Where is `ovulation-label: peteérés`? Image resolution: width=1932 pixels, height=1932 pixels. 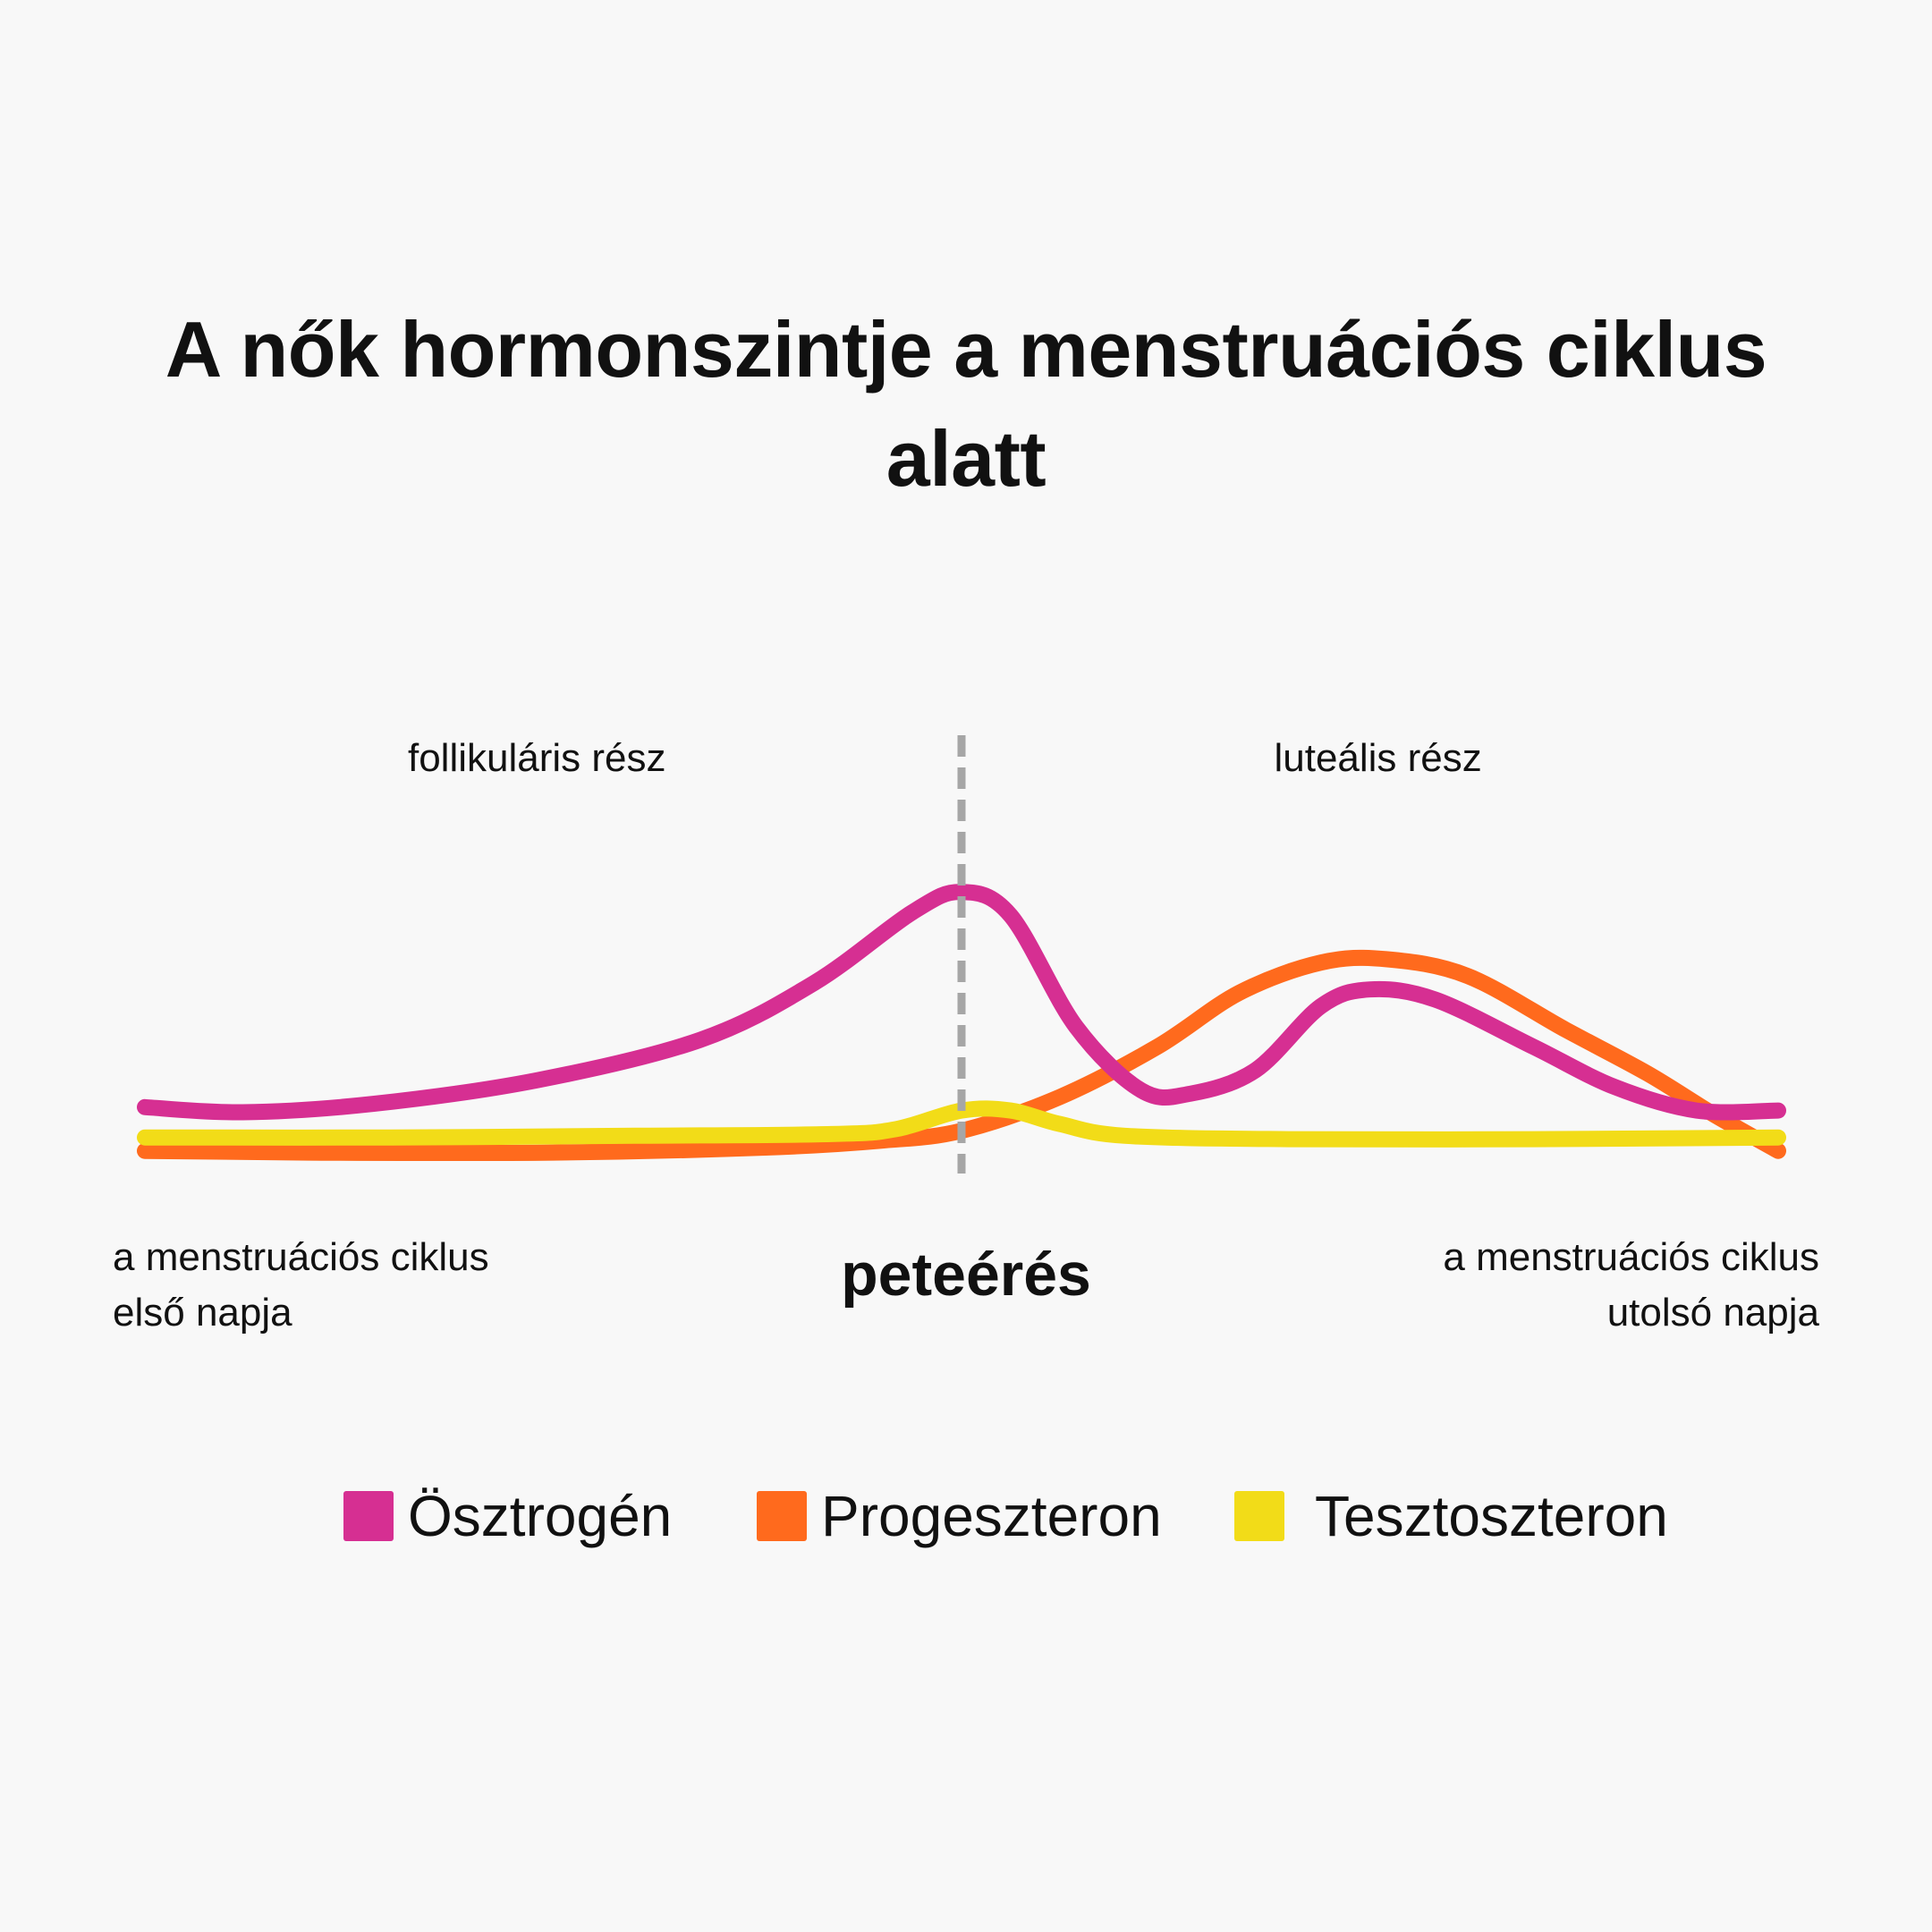 ovulation-label: peteérés is located at coordinates (966, 1275).